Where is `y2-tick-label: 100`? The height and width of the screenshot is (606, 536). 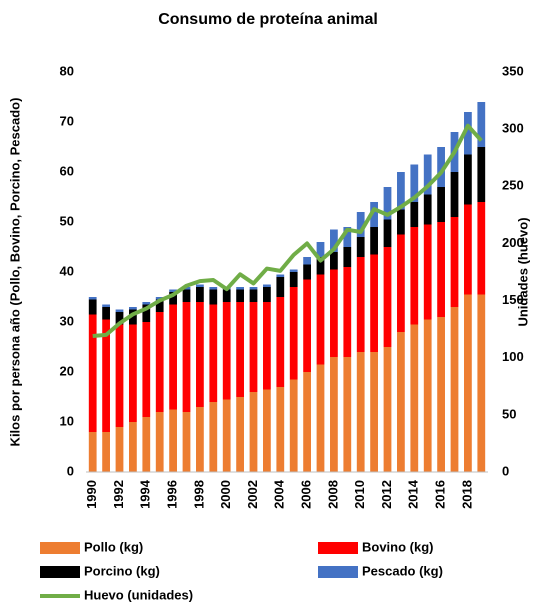
y2-tick-label: 100 is located at coordinates (513, 356).